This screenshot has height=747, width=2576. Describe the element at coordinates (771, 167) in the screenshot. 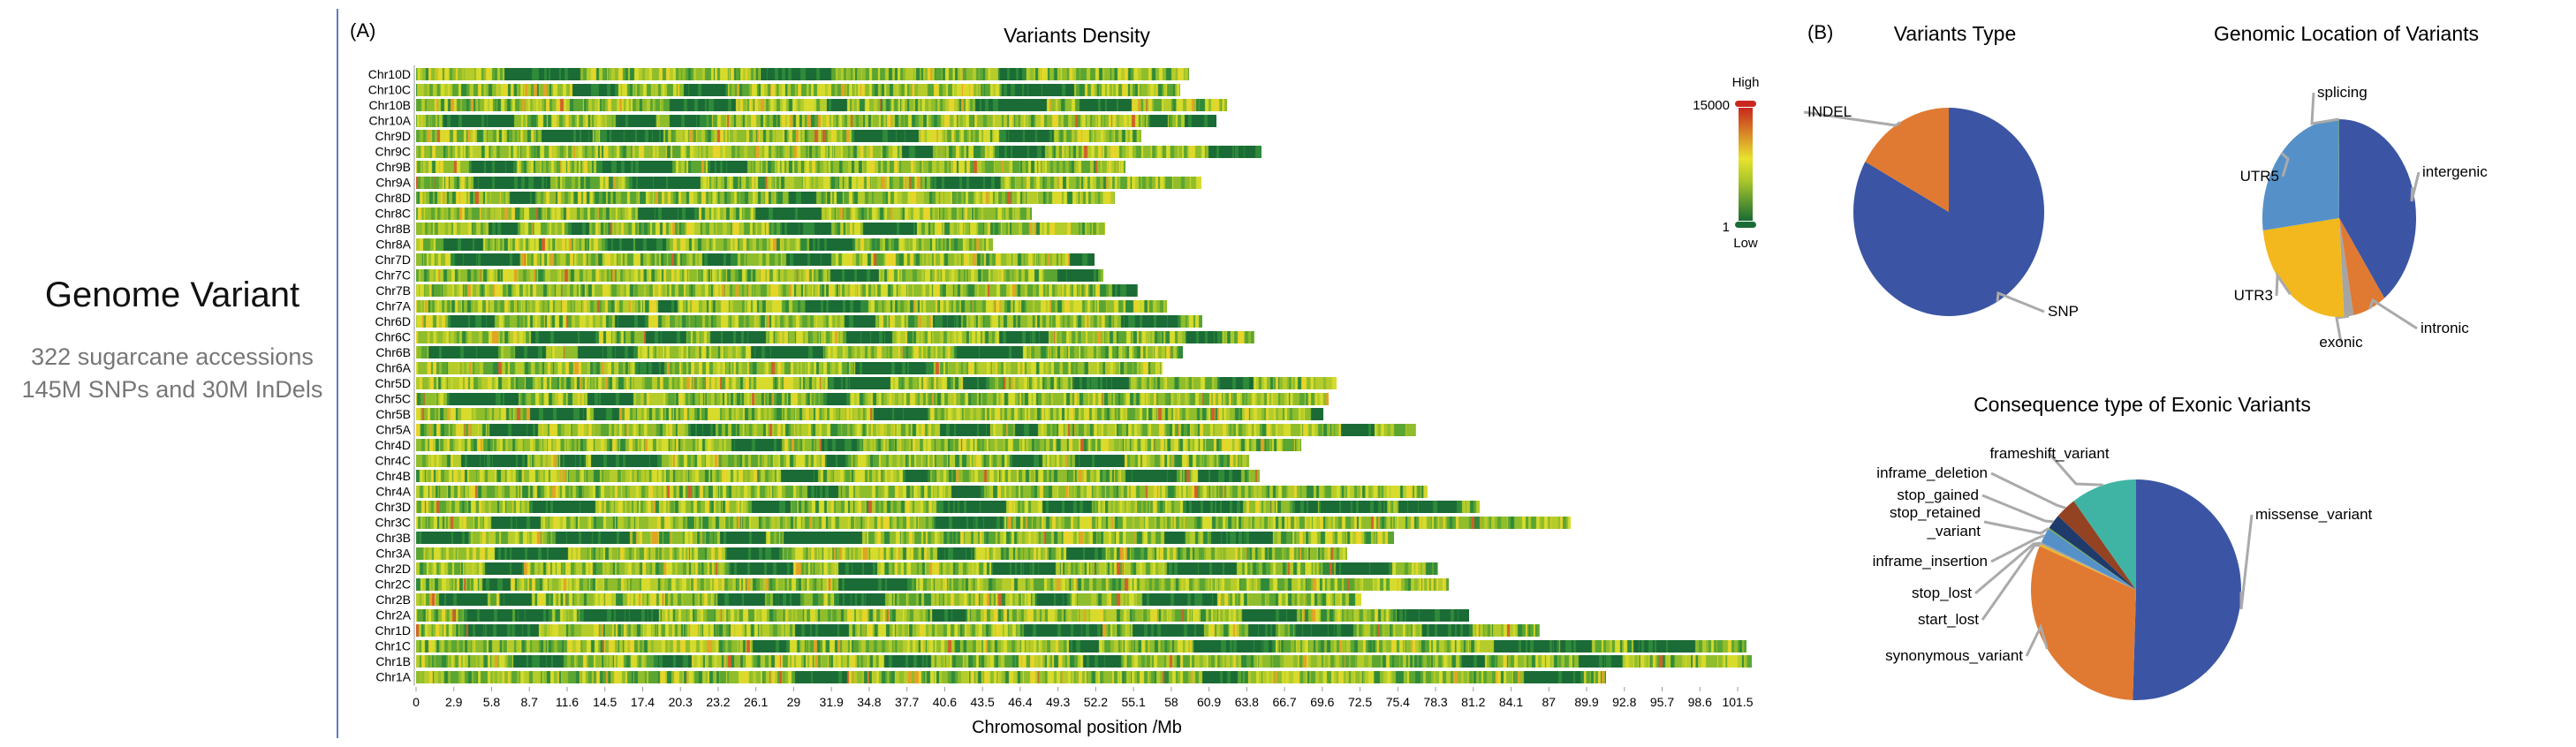

I see `density-row-Chr9B` at that location.